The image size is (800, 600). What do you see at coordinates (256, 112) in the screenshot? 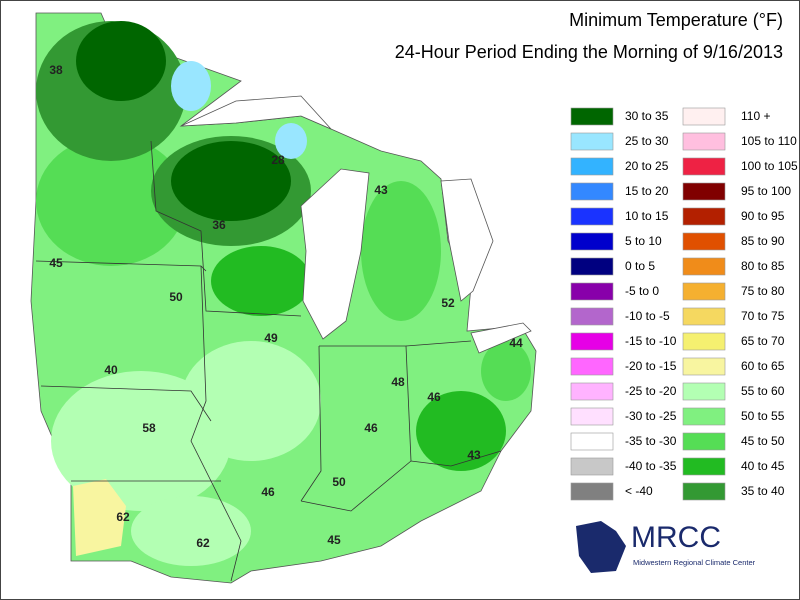
I see `lake-superior` at bounding box center [256, 112].